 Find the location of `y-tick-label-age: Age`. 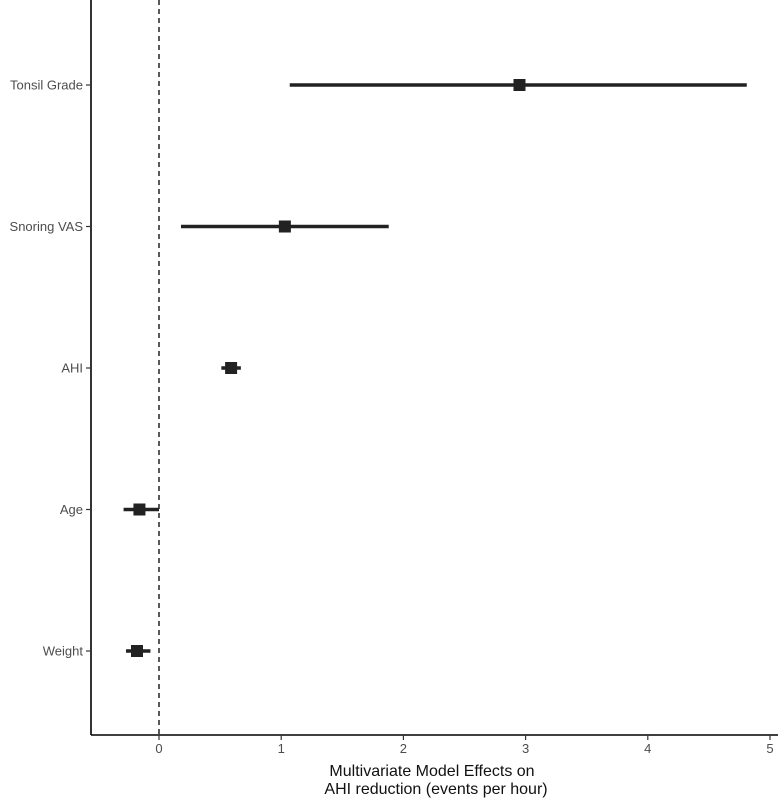

y-tick-label-age: Age is located at coordinates (71, 509).